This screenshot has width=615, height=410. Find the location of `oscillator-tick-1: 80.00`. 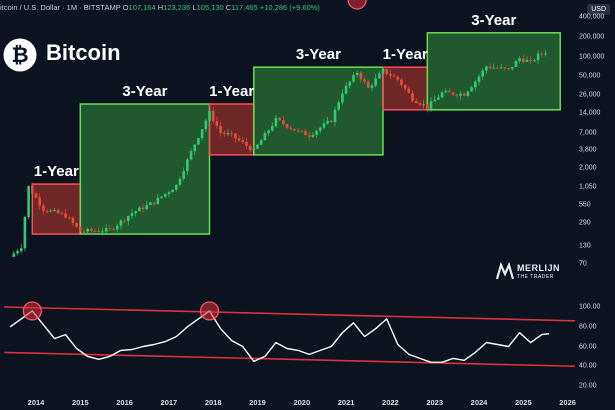

oscillator-tick-1: 80.00 is located at coordinates (588, 327).